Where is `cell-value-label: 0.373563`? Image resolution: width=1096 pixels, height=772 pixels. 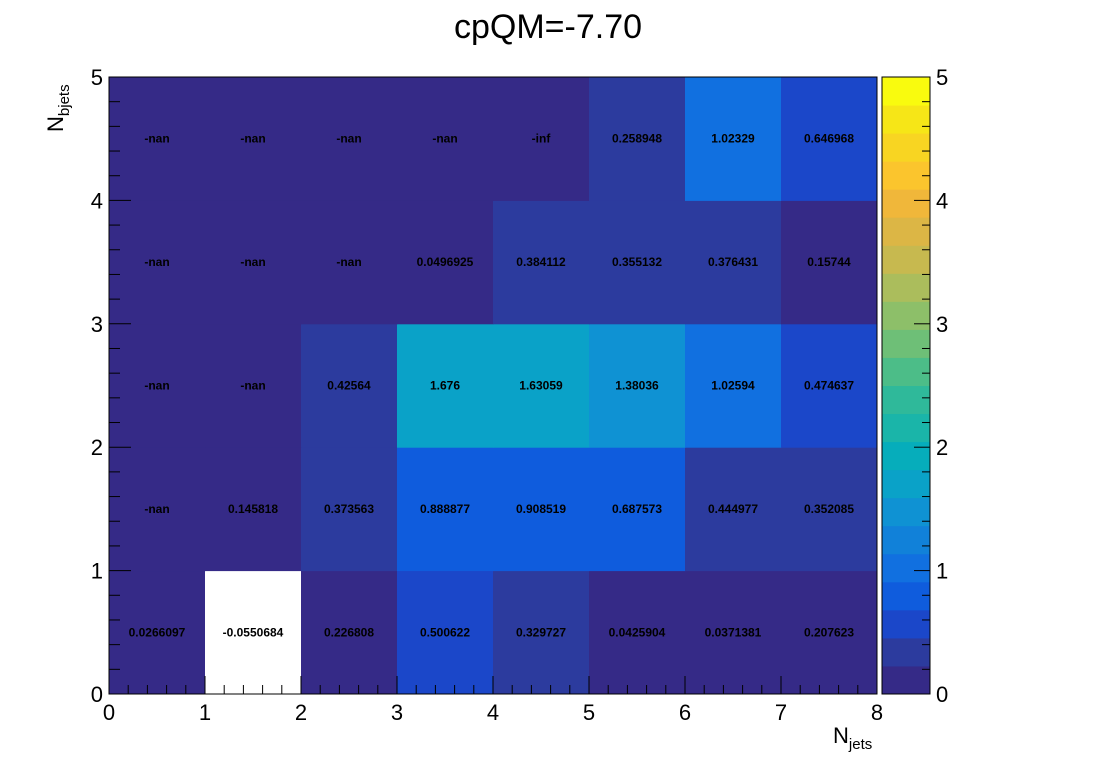
cell-value-label: 0.373563 is located at coordinates (349, 509).